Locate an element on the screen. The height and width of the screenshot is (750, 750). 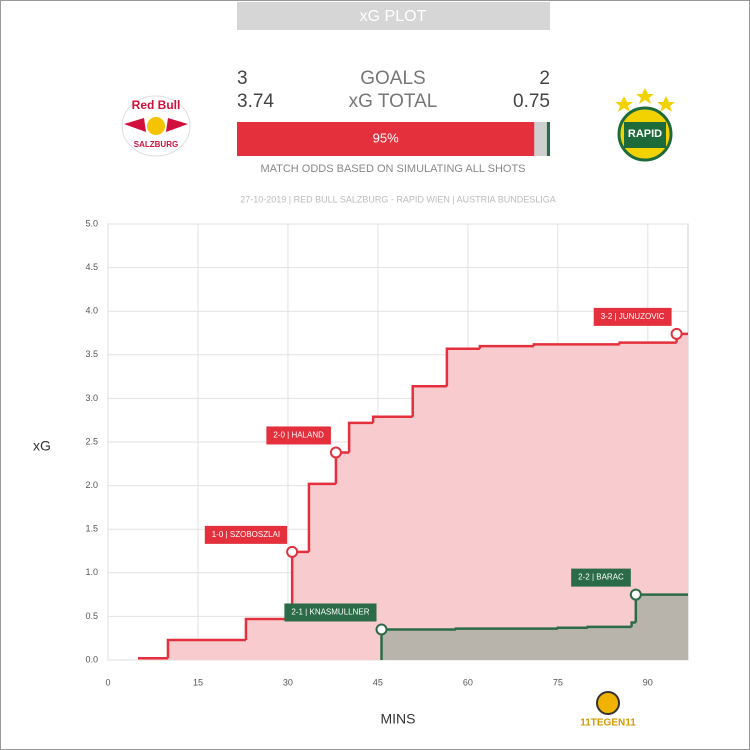
annotation-label: 1-0 | SZOBOSZLAI is located at coordinates (246, 534).